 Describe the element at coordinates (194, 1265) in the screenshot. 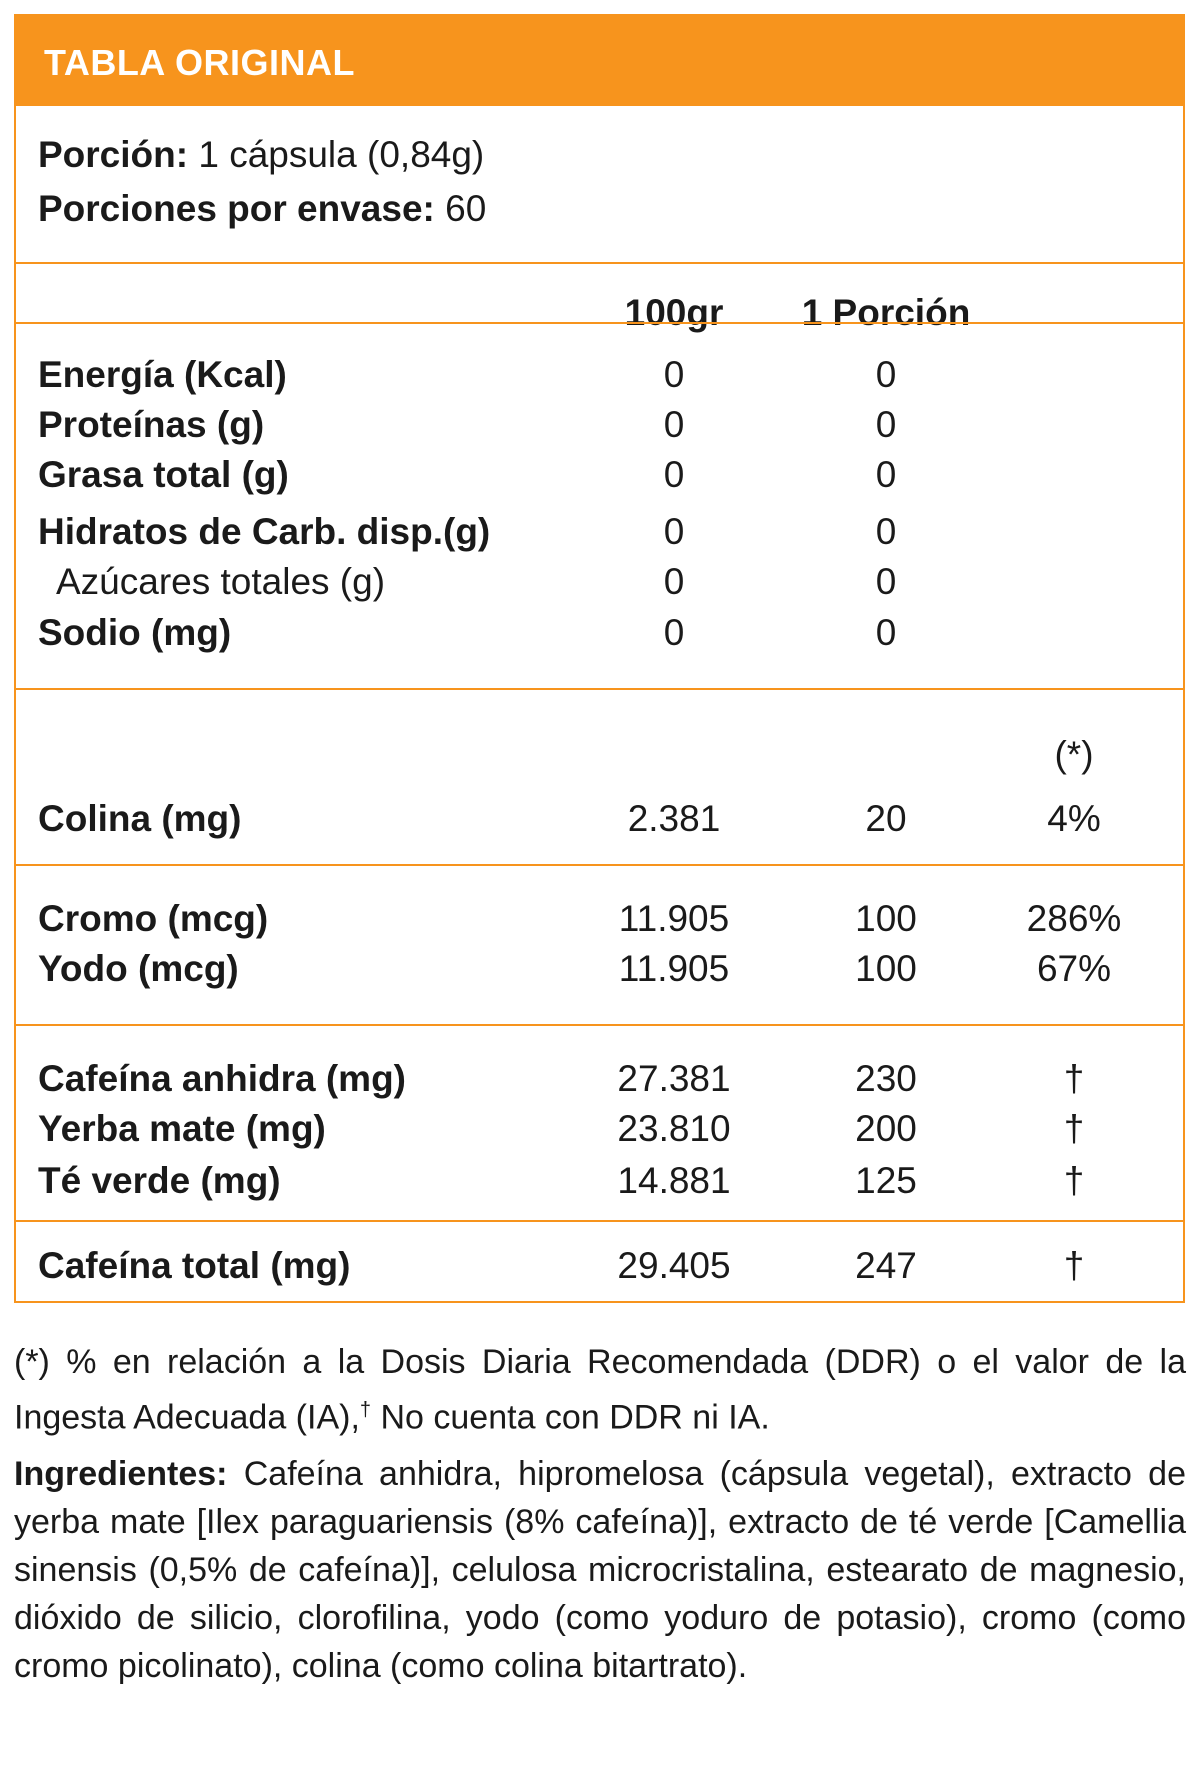

I see `row-label-cafeina-total: Cafeína total (mg)` at that location.